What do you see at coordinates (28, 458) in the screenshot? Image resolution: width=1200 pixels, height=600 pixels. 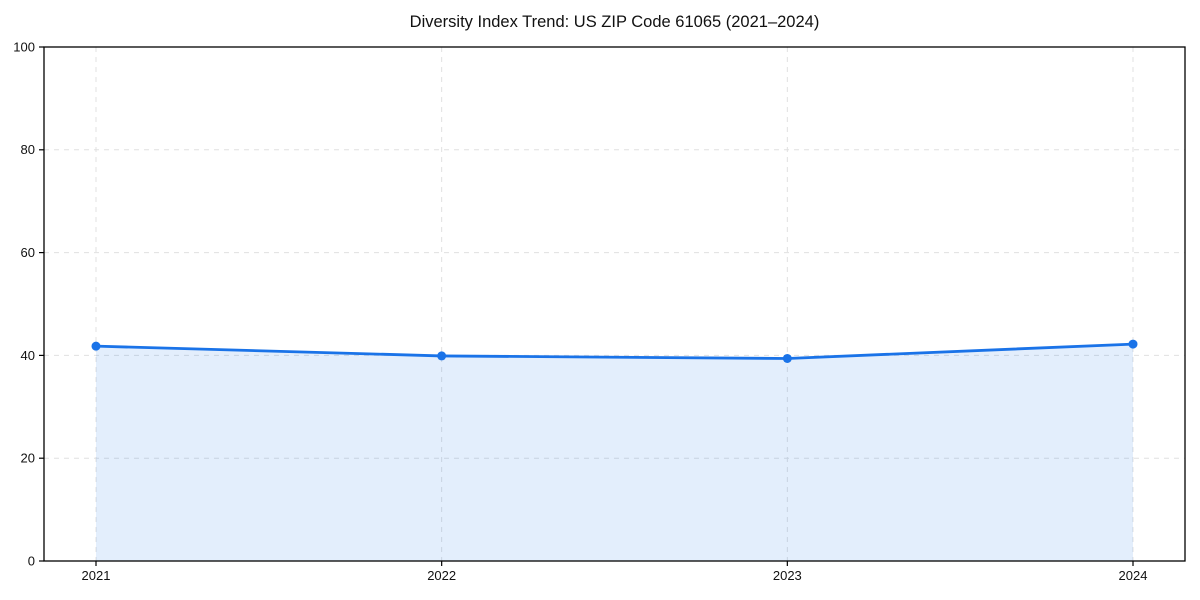 I see `y-axis-tick-label: 20` at bounding box center [28, 458].